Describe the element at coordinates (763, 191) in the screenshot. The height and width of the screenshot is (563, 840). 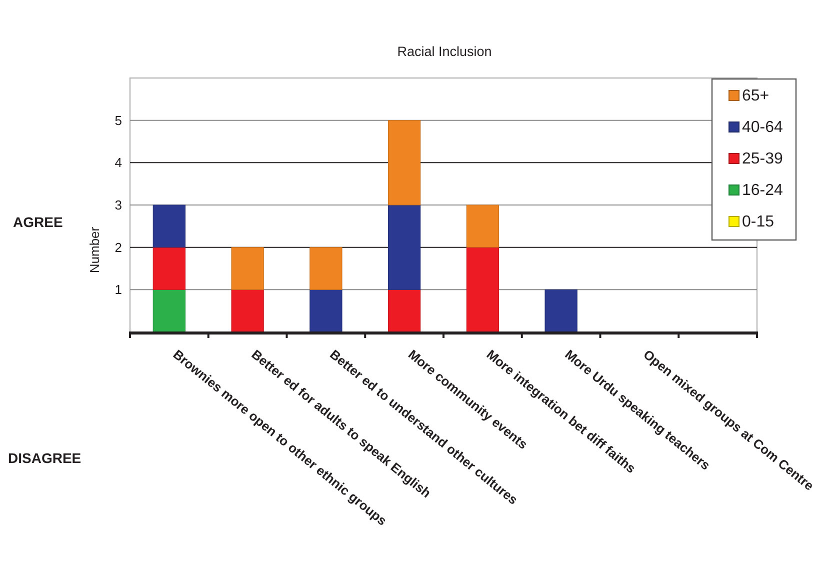
I see `legend-label: 16-24` at that location.